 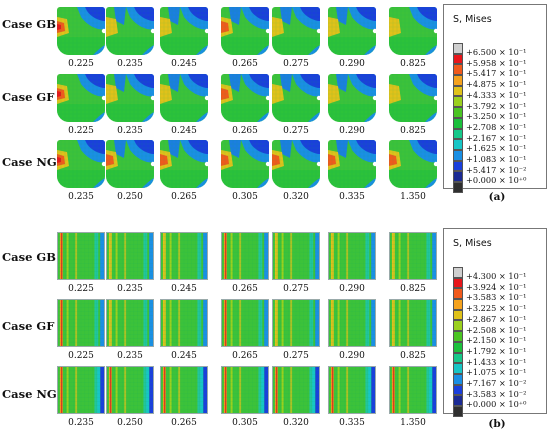 What do you see at coordinates (245, 423) in the screenshot?
I see `max-stress-value: 0.305` at bounding box center [245, 423].